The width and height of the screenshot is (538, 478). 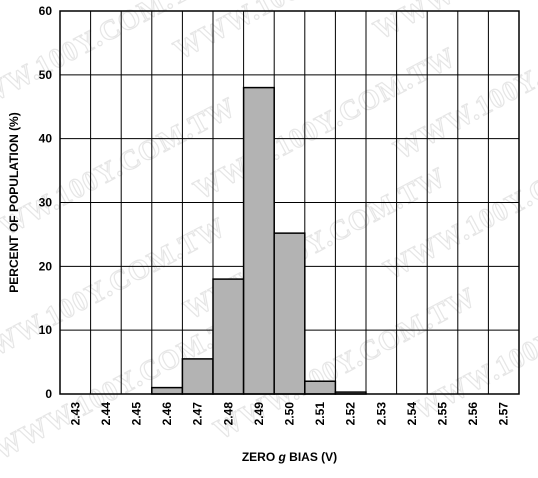 I want to click on bar-2.50, so click(x=289, y=313).